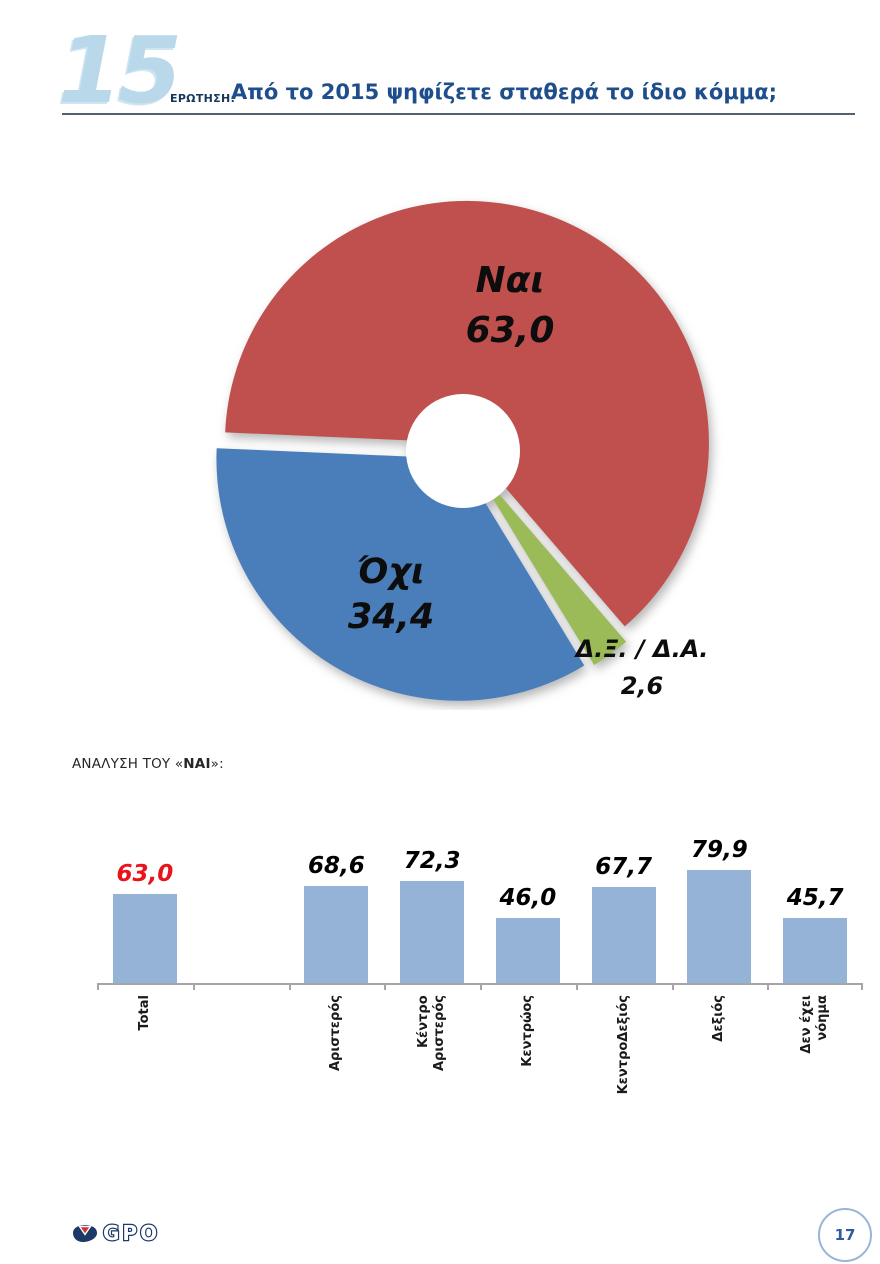 This screenshot has width=880, height=1264. I want to click on bar-category-label-wrap-3: Κέντρο Αριστερός, so click(432, 1075).